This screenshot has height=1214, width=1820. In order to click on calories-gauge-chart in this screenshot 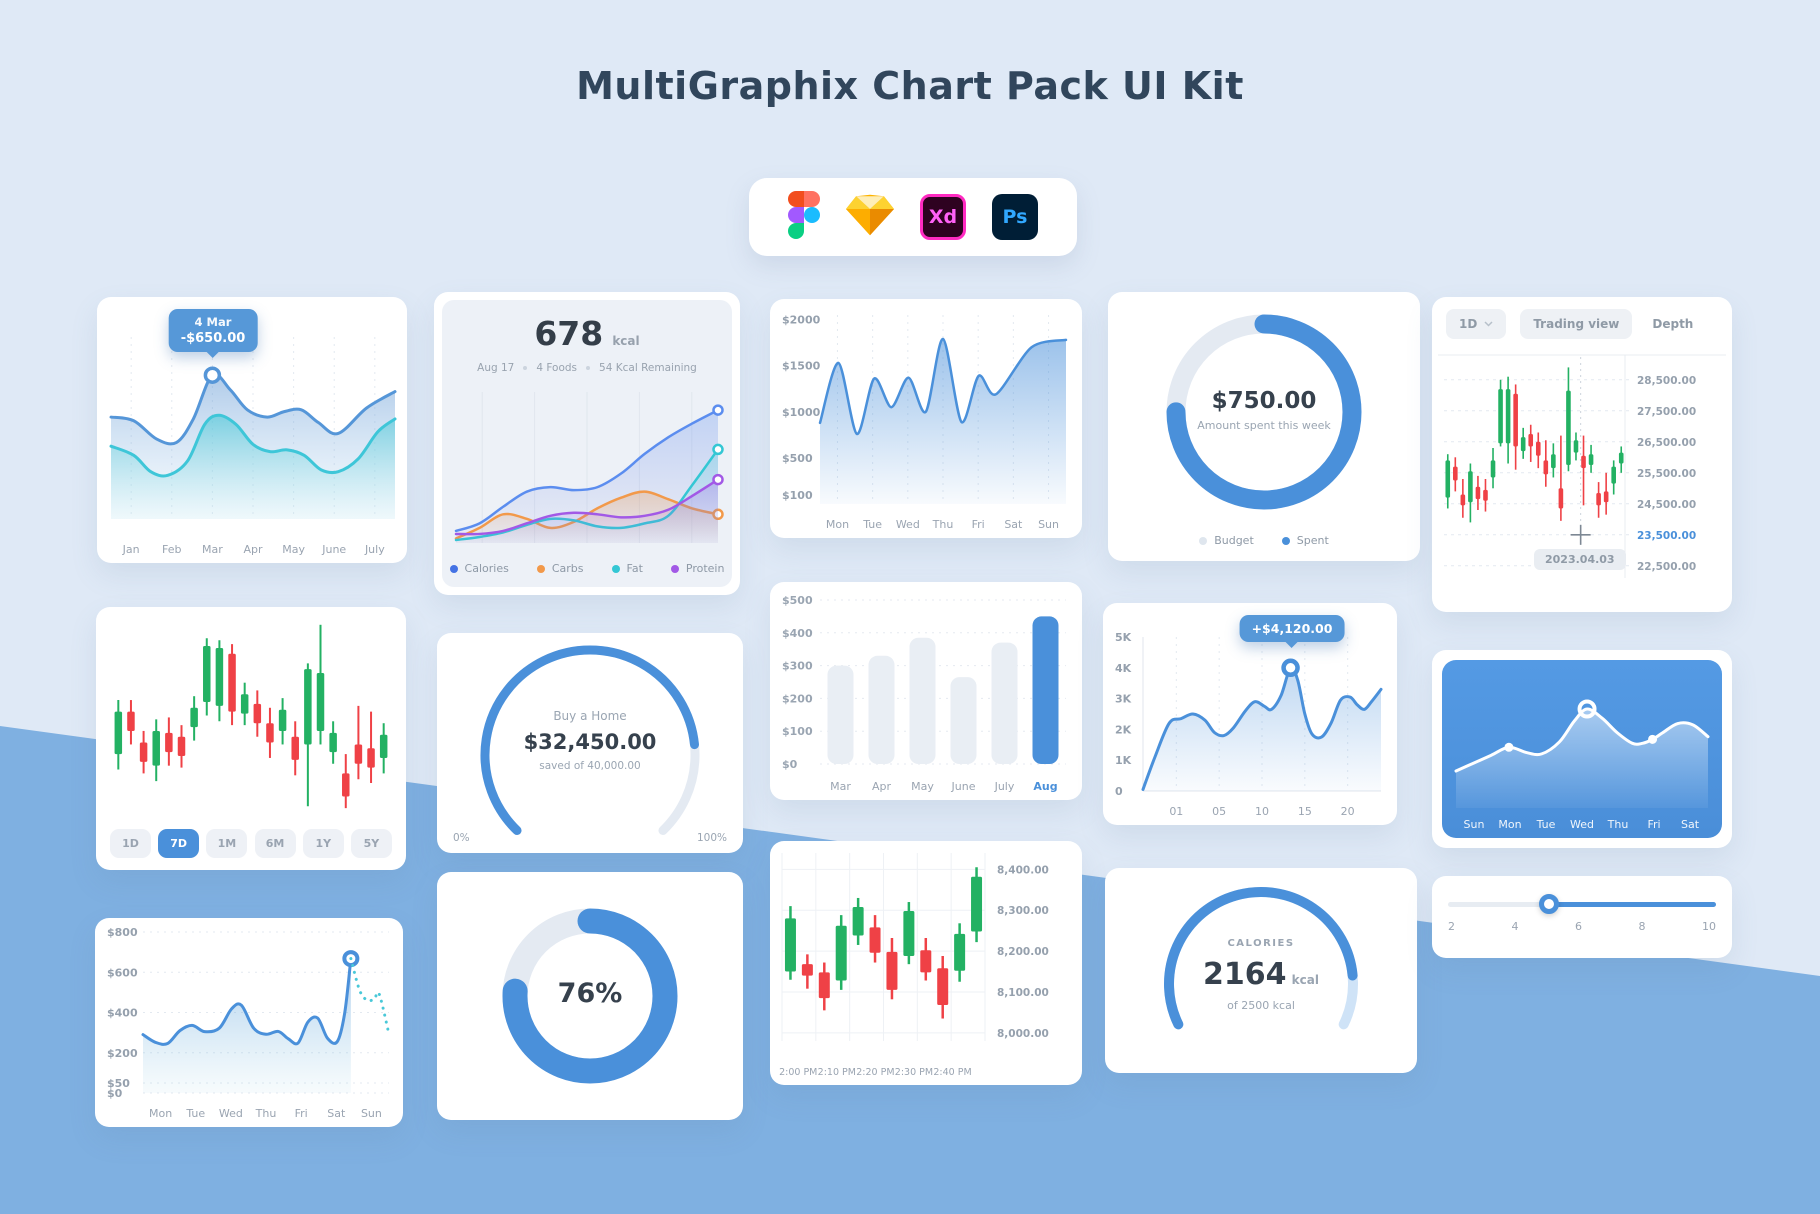, I will do `click(1261, 970)`.